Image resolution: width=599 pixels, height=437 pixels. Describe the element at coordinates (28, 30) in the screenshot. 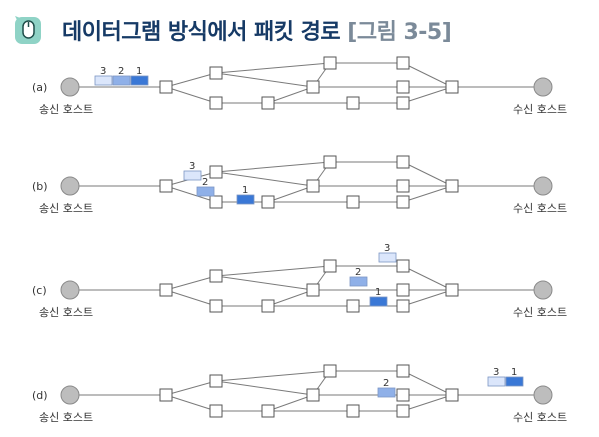

I see `mouse-badge-icon` at that location.